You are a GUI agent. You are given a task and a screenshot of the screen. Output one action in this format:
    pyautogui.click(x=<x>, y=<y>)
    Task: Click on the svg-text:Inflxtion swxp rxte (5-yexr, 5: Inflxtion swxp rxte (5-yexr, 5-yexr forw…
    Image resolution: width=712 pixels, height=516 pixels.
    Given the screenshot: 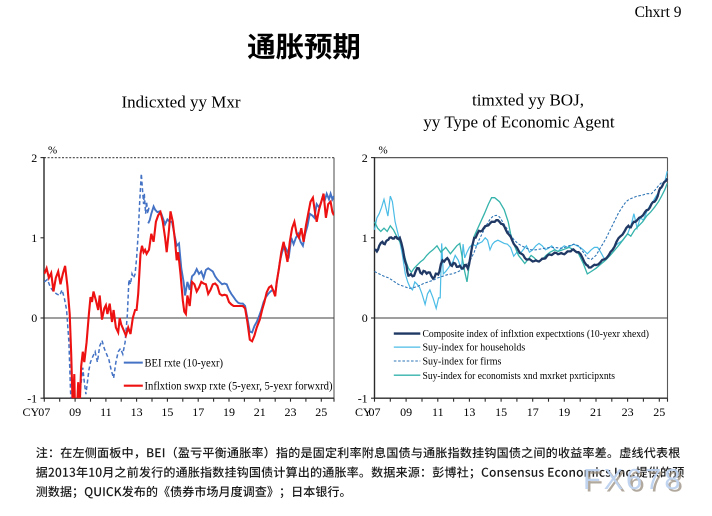 What is the action you would take?
    pyautogui.click(x=239, y=387)
    